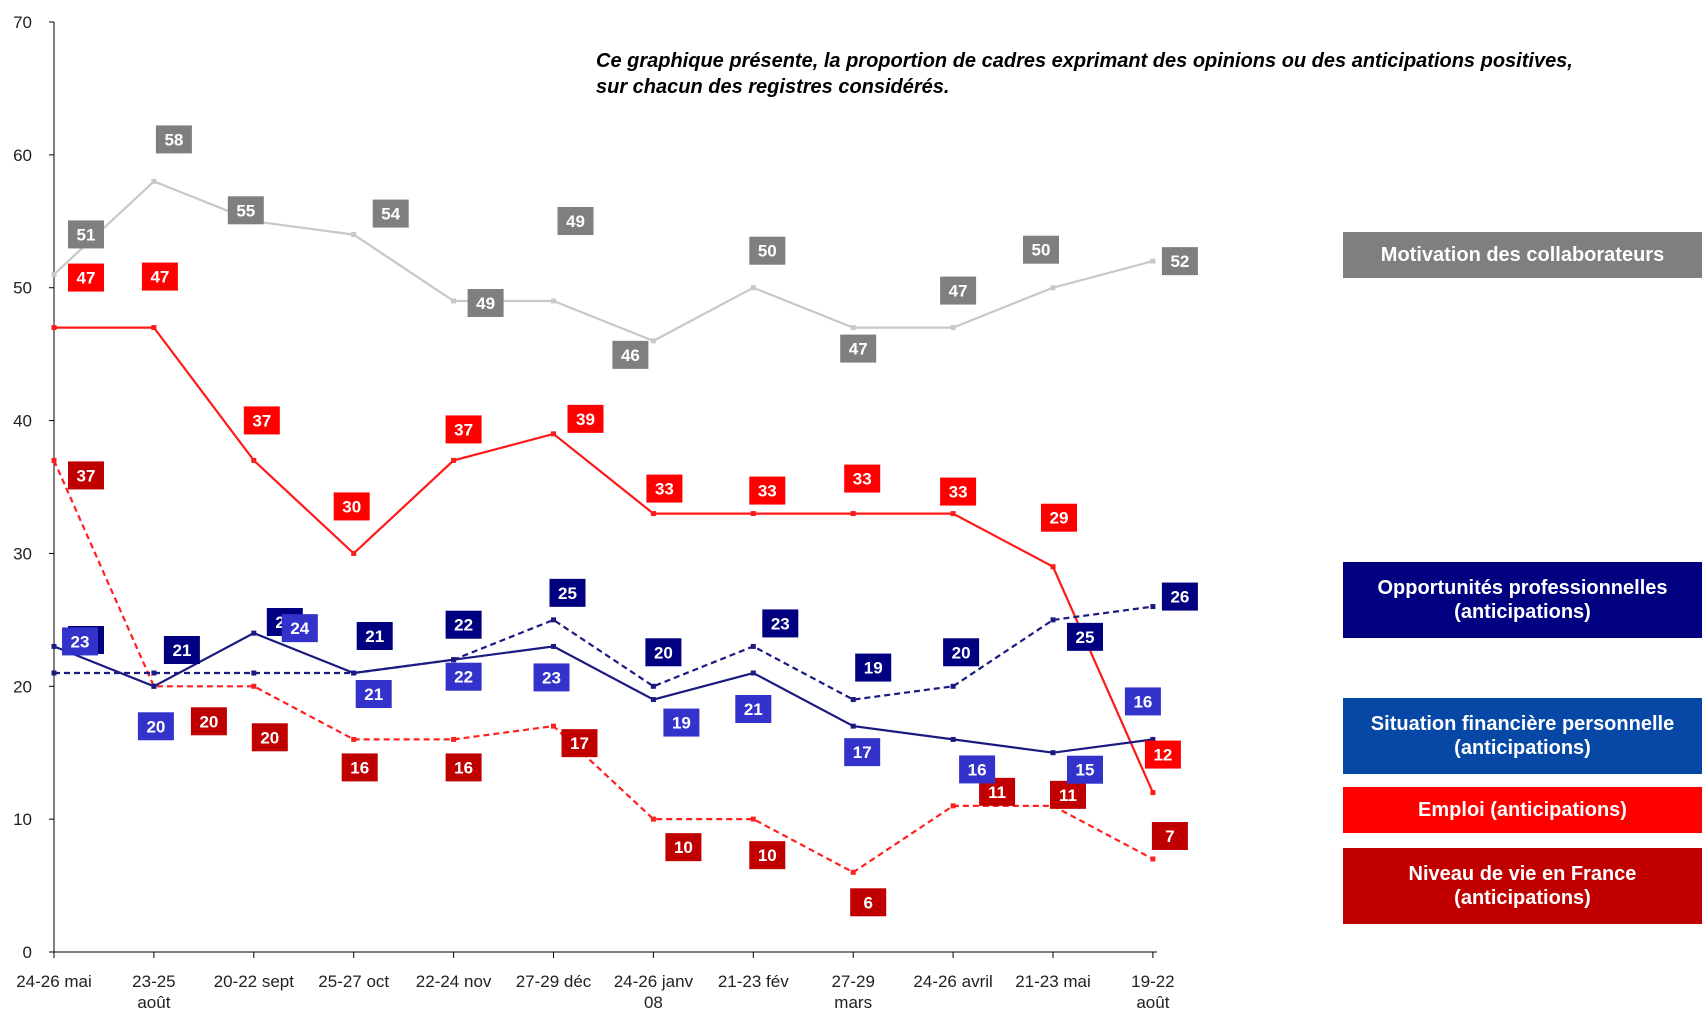 Image resolution: width=1702 pixels, height=1018 pixels. What do you see at coordinates (485, 303) in the screenshot?
I see `data-label-motivation: 49` at bounding box center [485, 303].